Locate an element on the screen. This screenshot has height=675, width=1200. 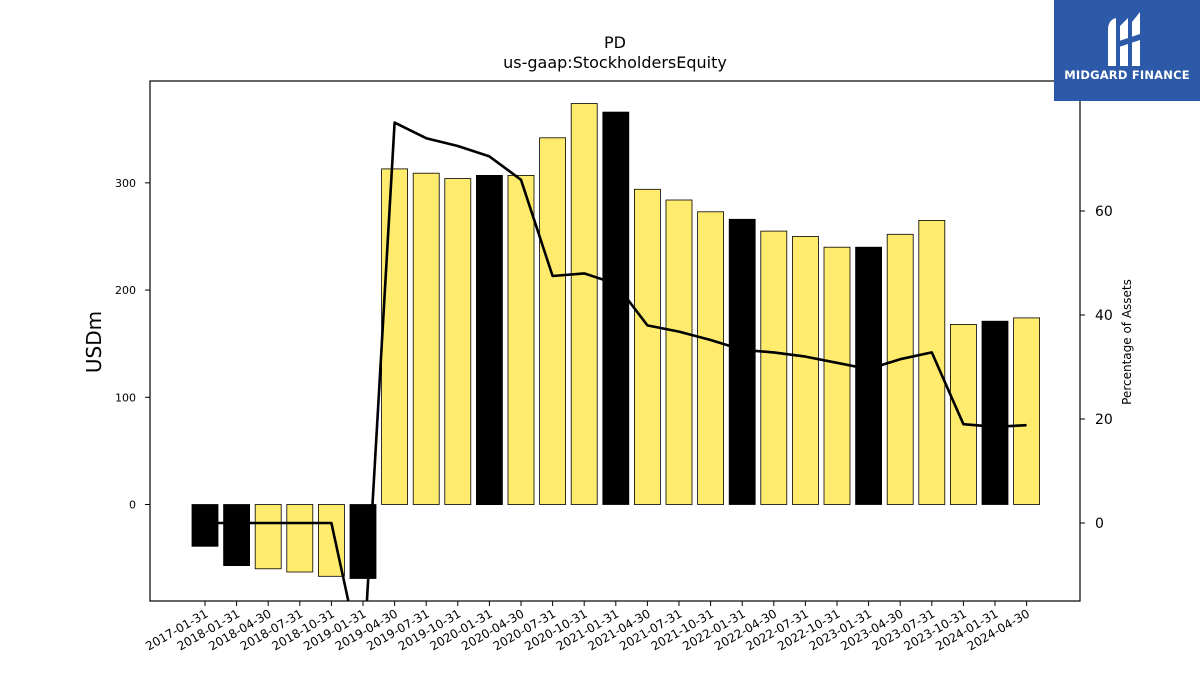
y2-tick-label-40: 40 is located at coordinates (1104, 316).